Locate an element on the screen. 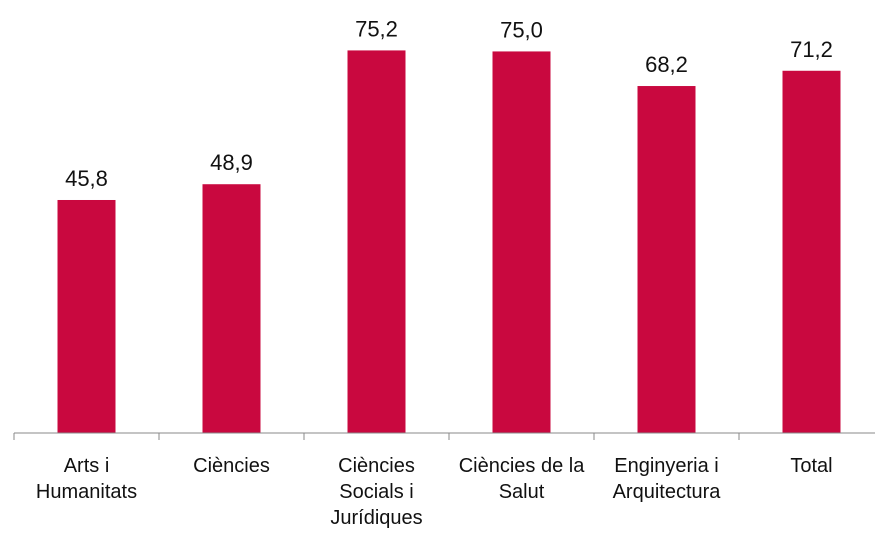  data-label: 75,2 is located at coordinates (376, 28).